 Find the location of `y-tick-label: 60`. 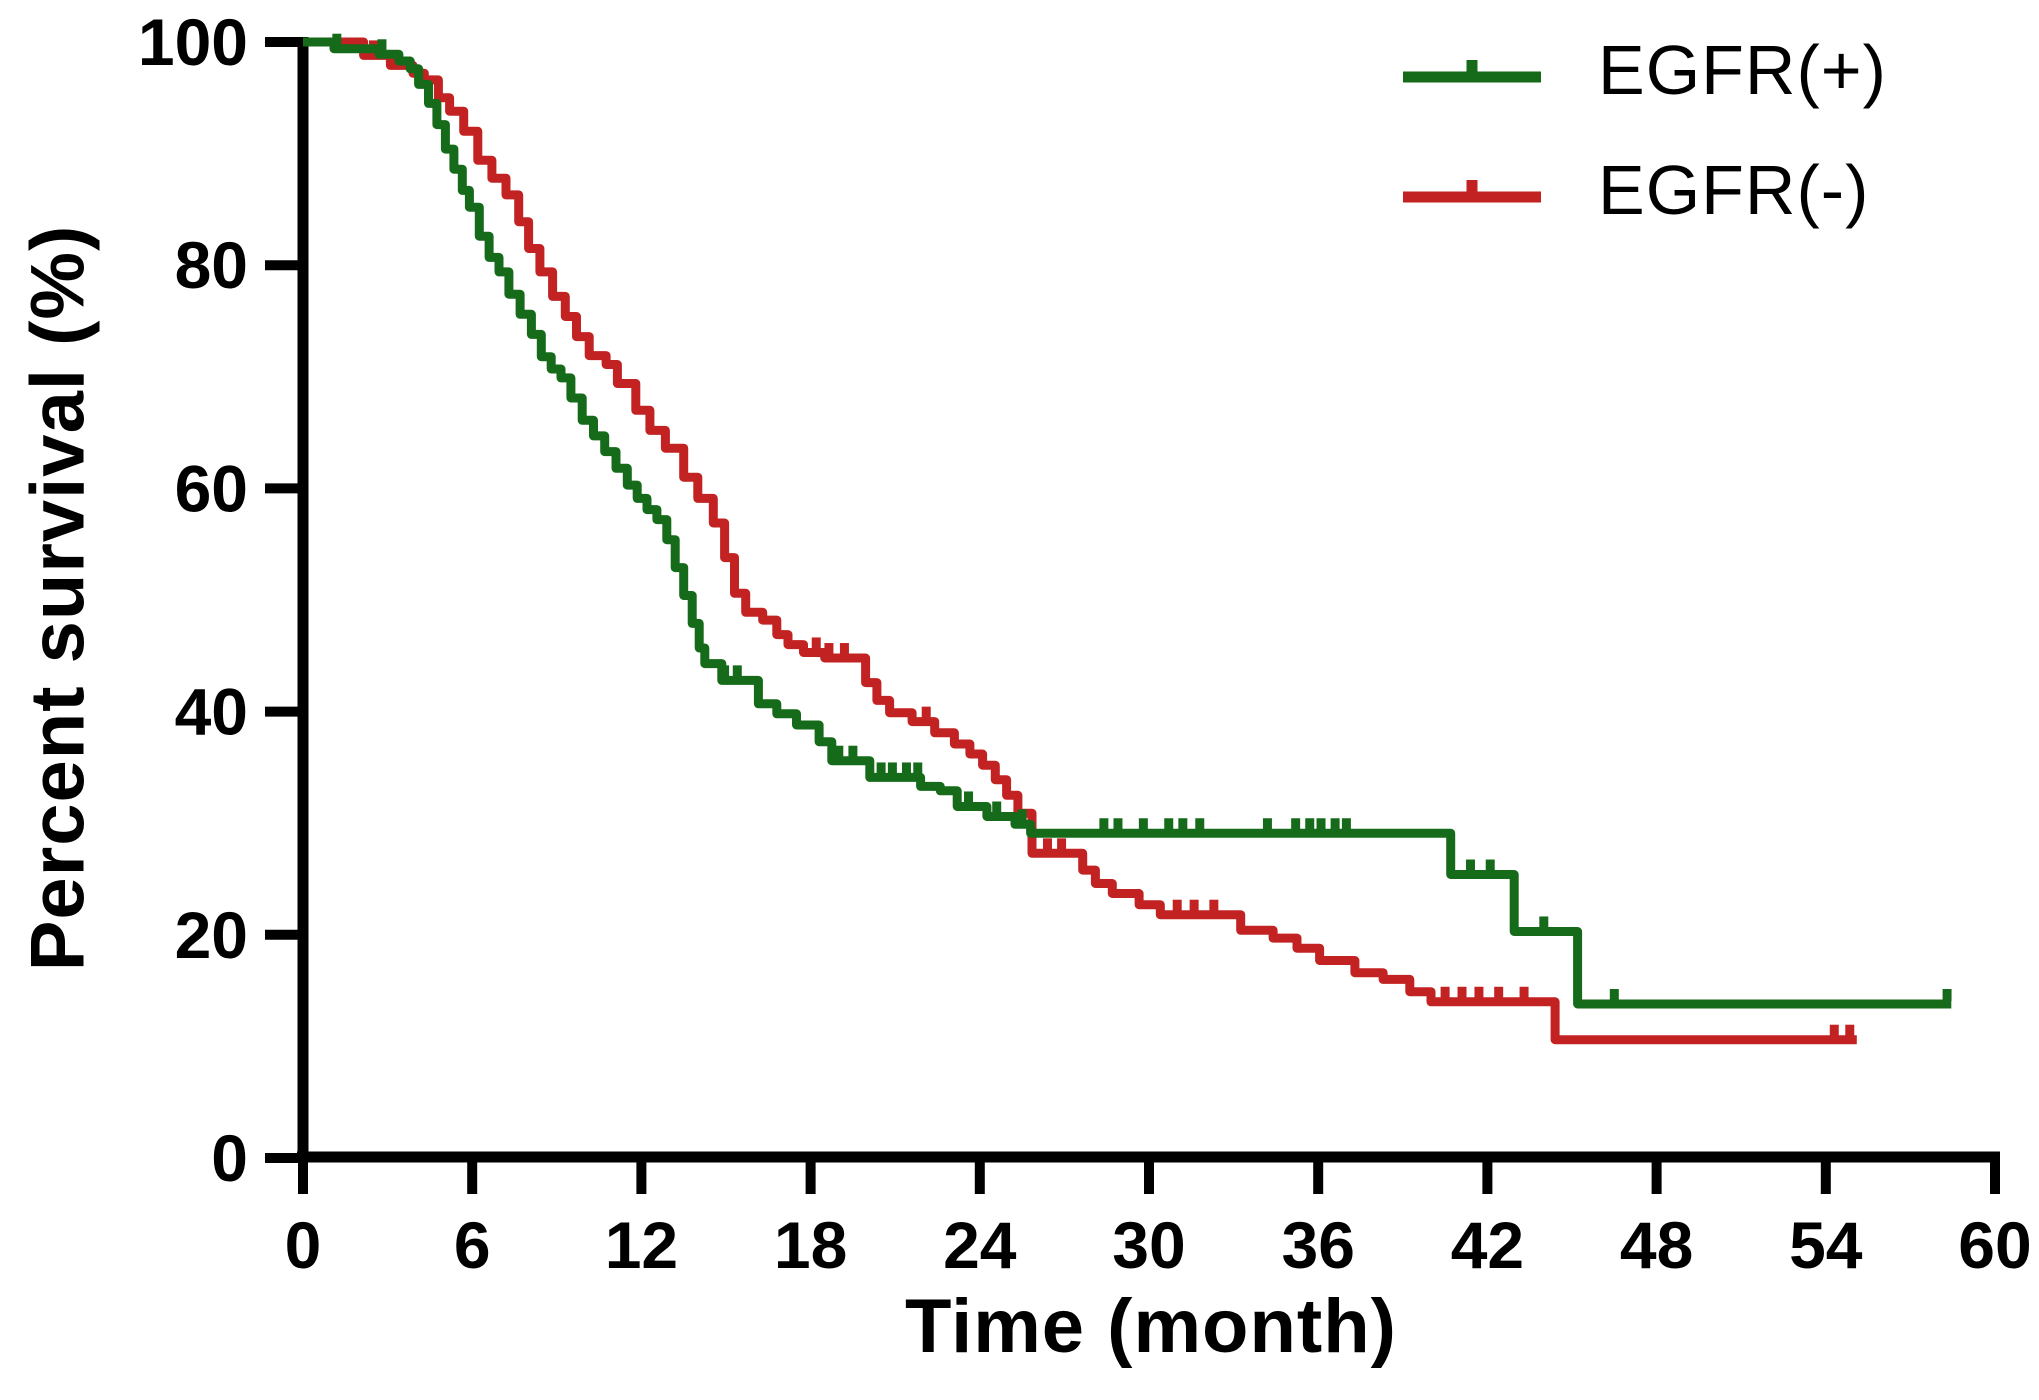

y-tick-label: 60 is located at coordinates (211, 488).